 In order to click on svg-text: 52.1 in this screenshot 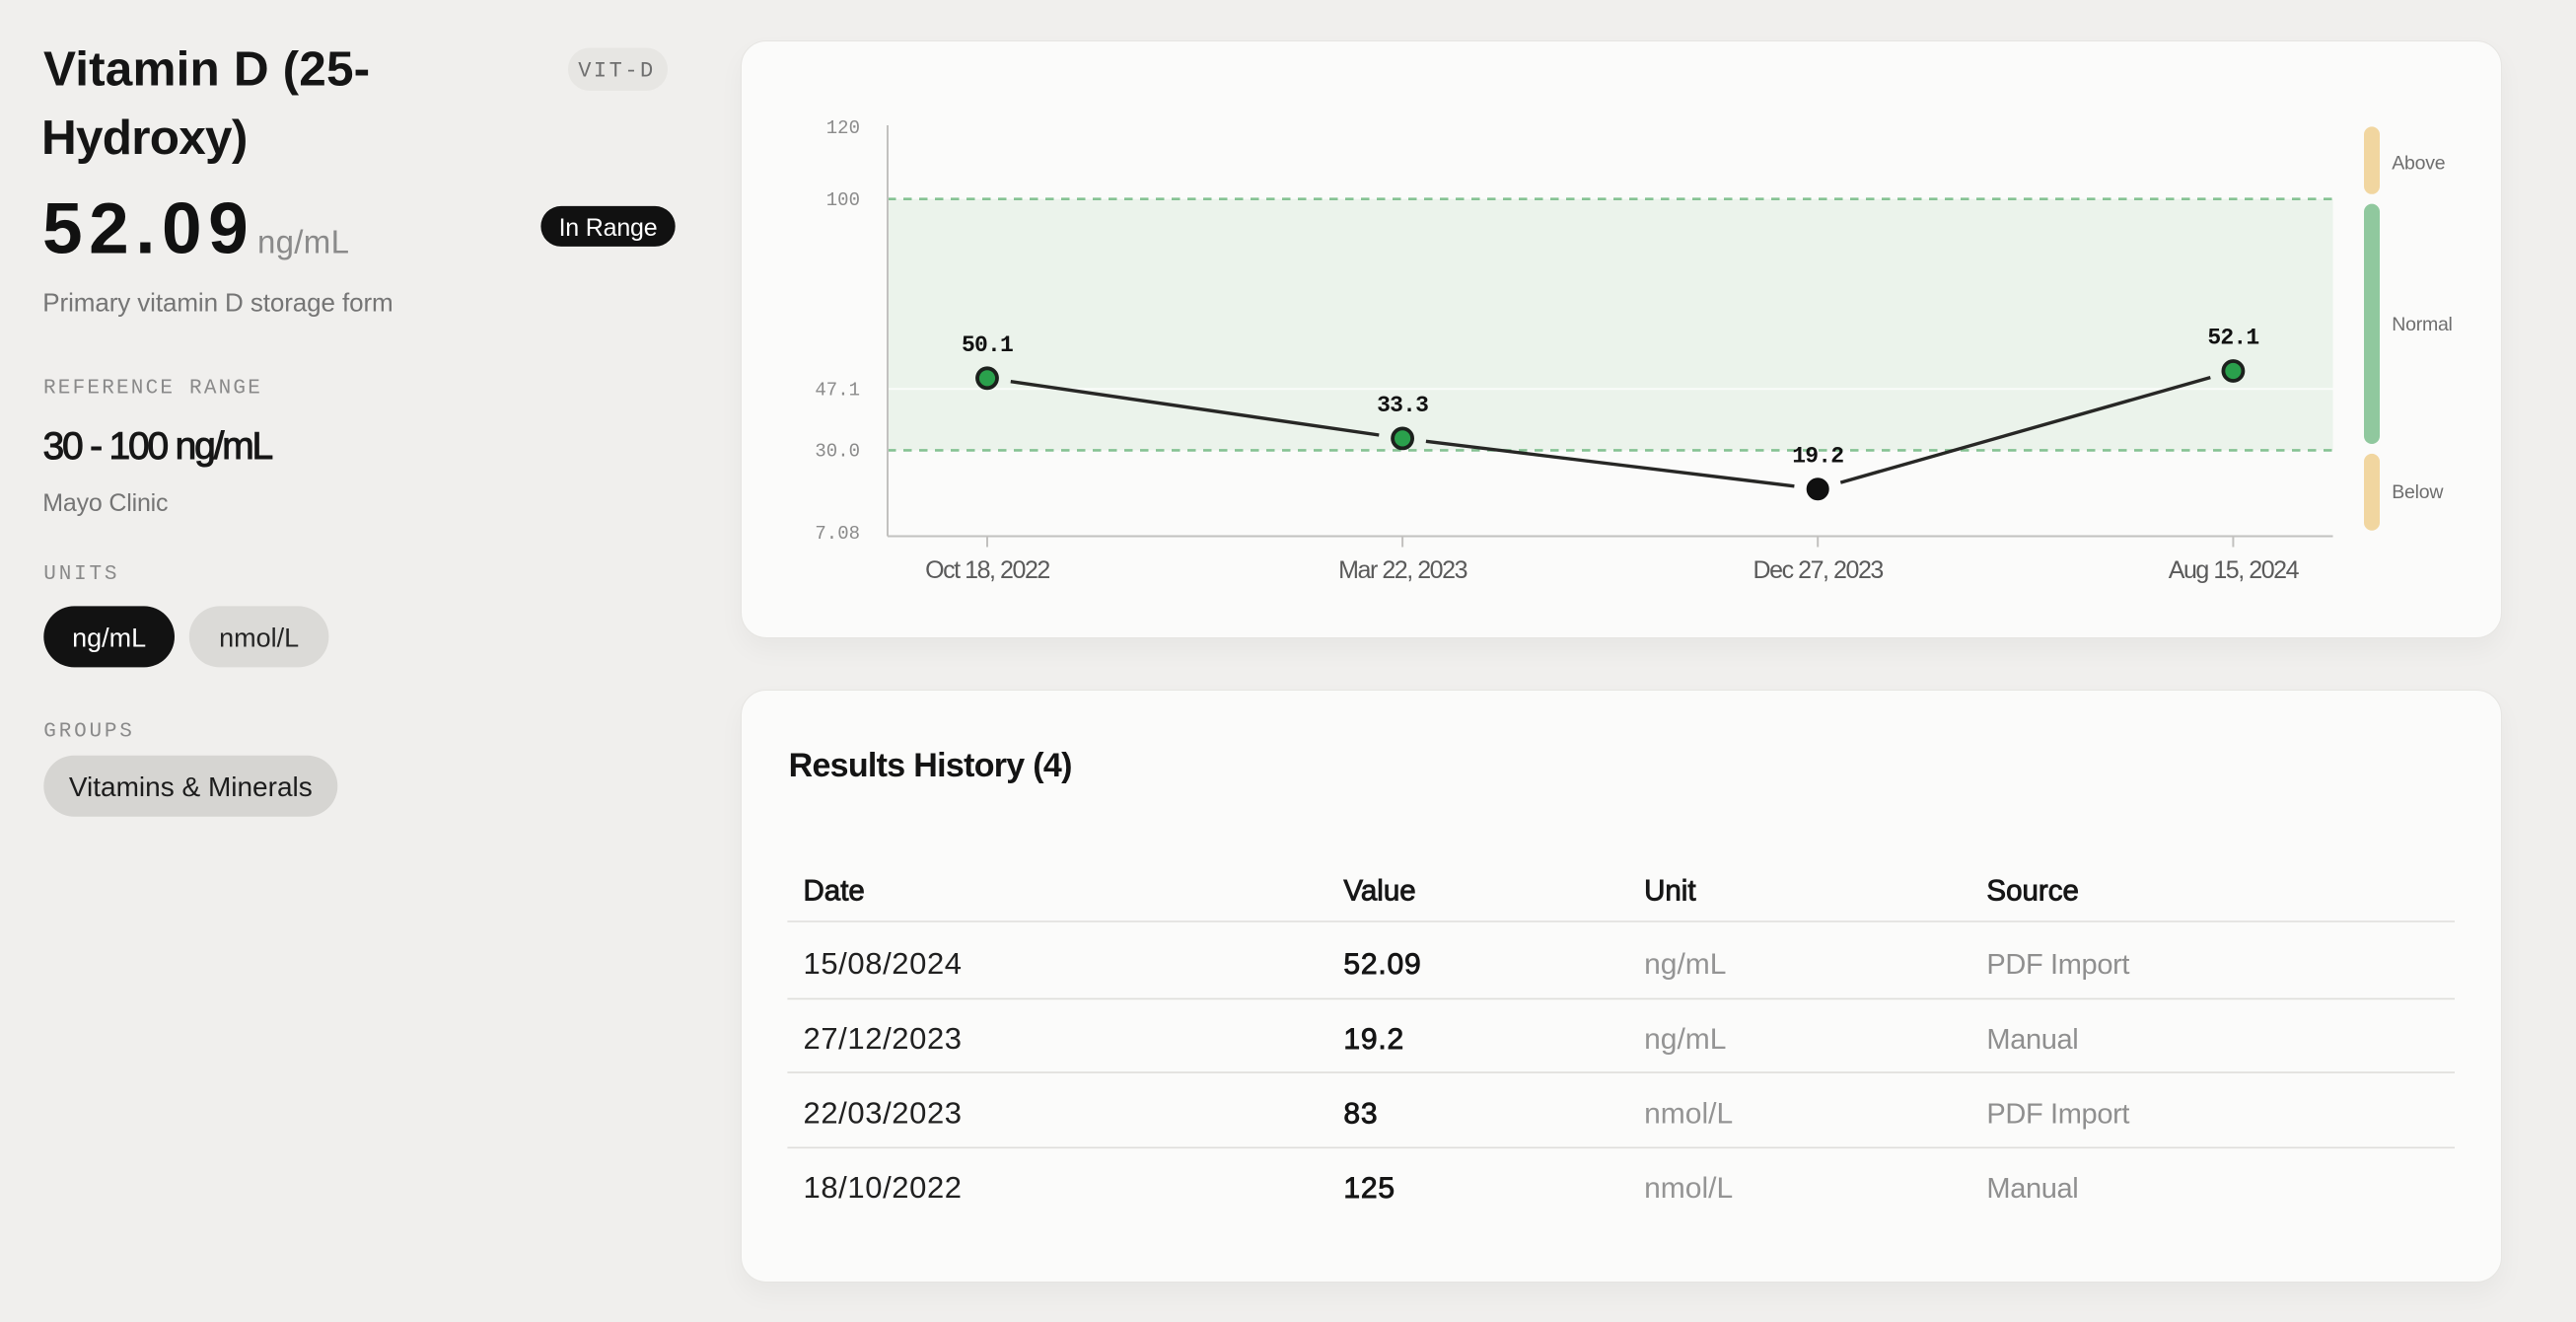, I will do `click(2232, 338)`.